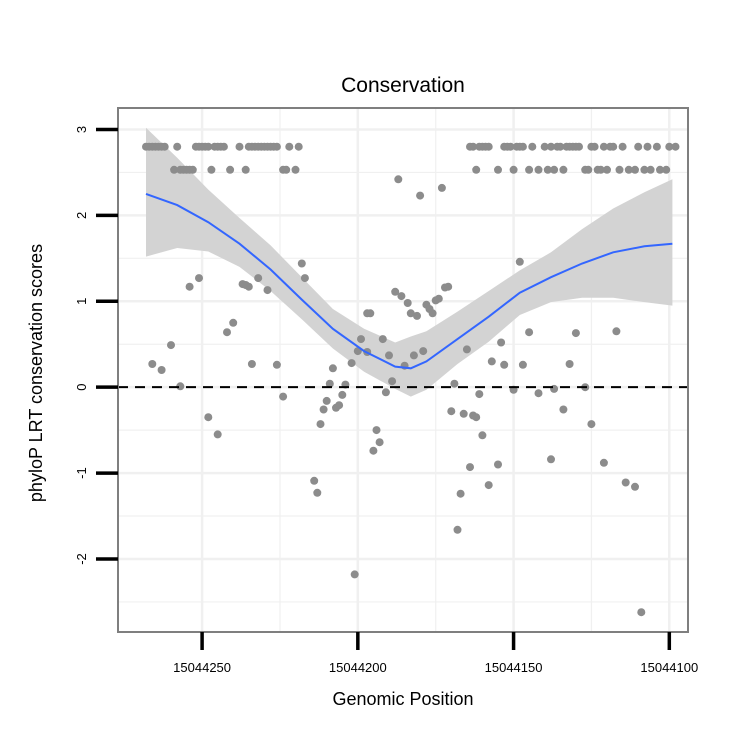 This screenshot has height=750, width=750. Describe the element at coordinates (403, 85) in the screenshot. I see `chart-title: Conservation` at that location.